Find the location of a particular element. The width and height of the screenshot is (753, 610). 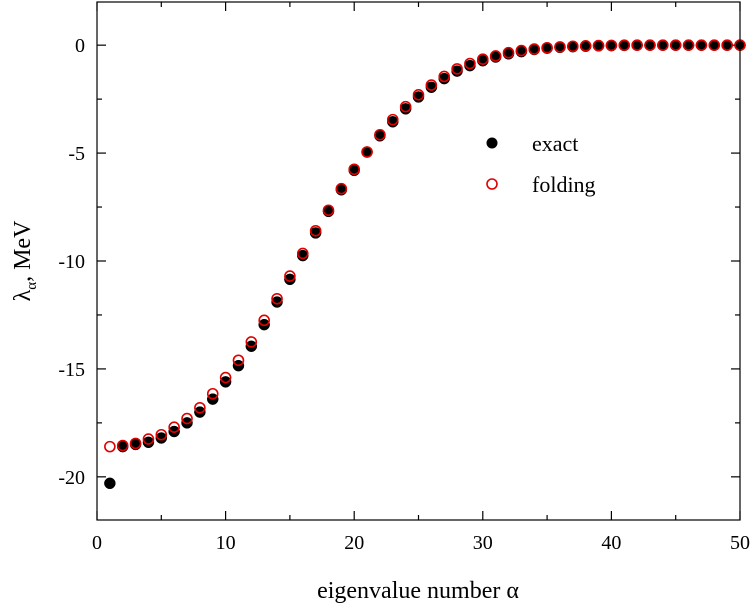

legend: exact folding is located at coordinates (541, 164).